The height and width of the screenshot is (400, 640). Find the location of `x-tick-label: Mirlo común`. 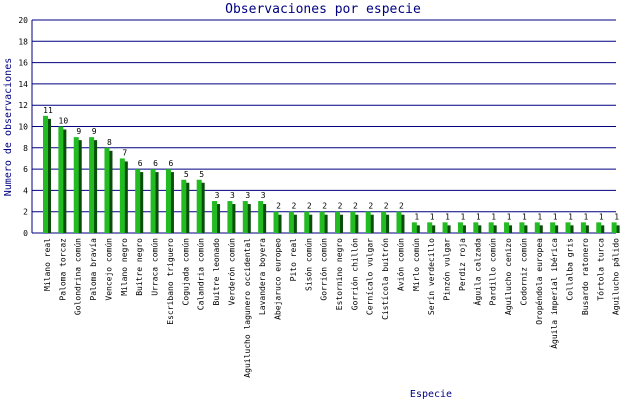

x-tick-label: Mirlo común is located at coordinates (416, 264).